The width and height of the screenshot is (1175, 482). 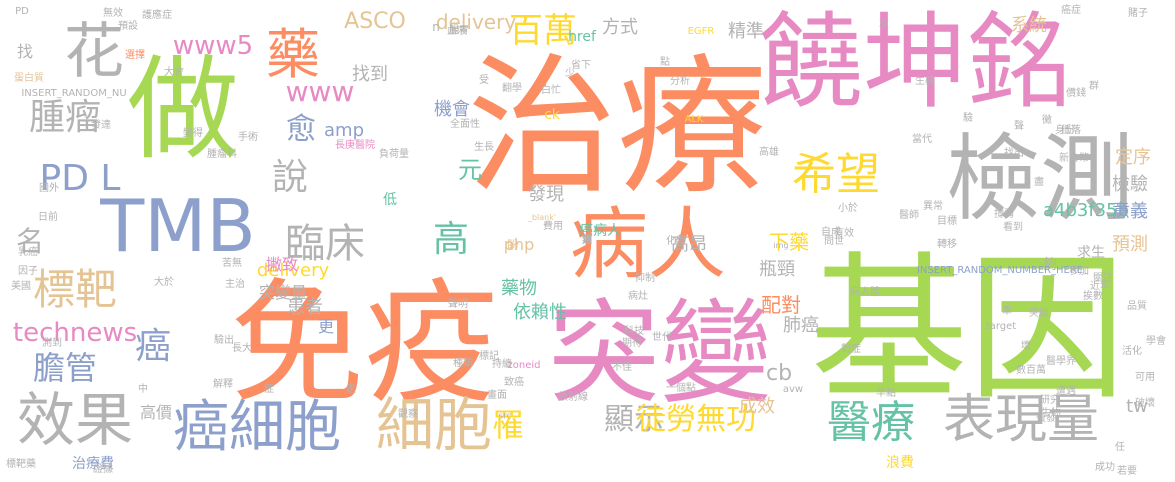 I want to click on word-30: www, so click(x=320, y=91).